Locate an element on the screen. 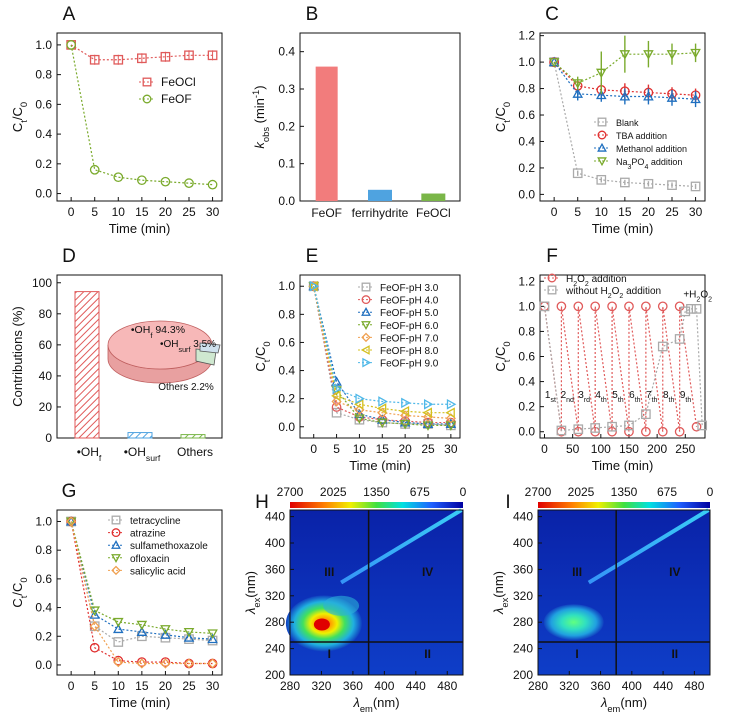 Image resolution: width=729 pixels, height=717 pixels. scatter-ridge is located at coordinates (401, 546).